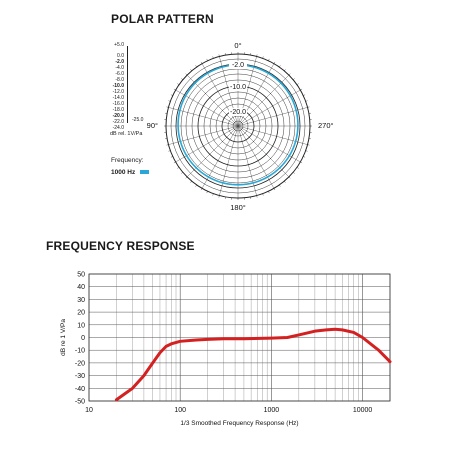 The width and height of the screenshot is (450, 450). I want to click on x-tick-label: 1000, so click(272, 410).